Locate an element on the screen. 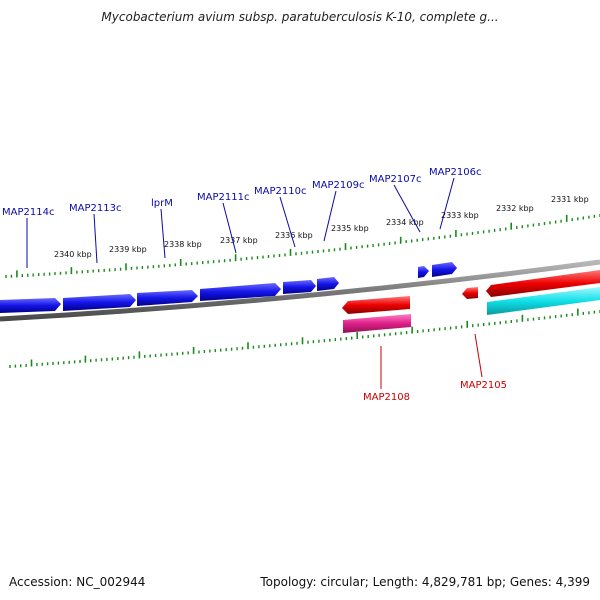  reverse-gene-labels: MAP2108 MAP2105 is located at coordinates (435, 391).